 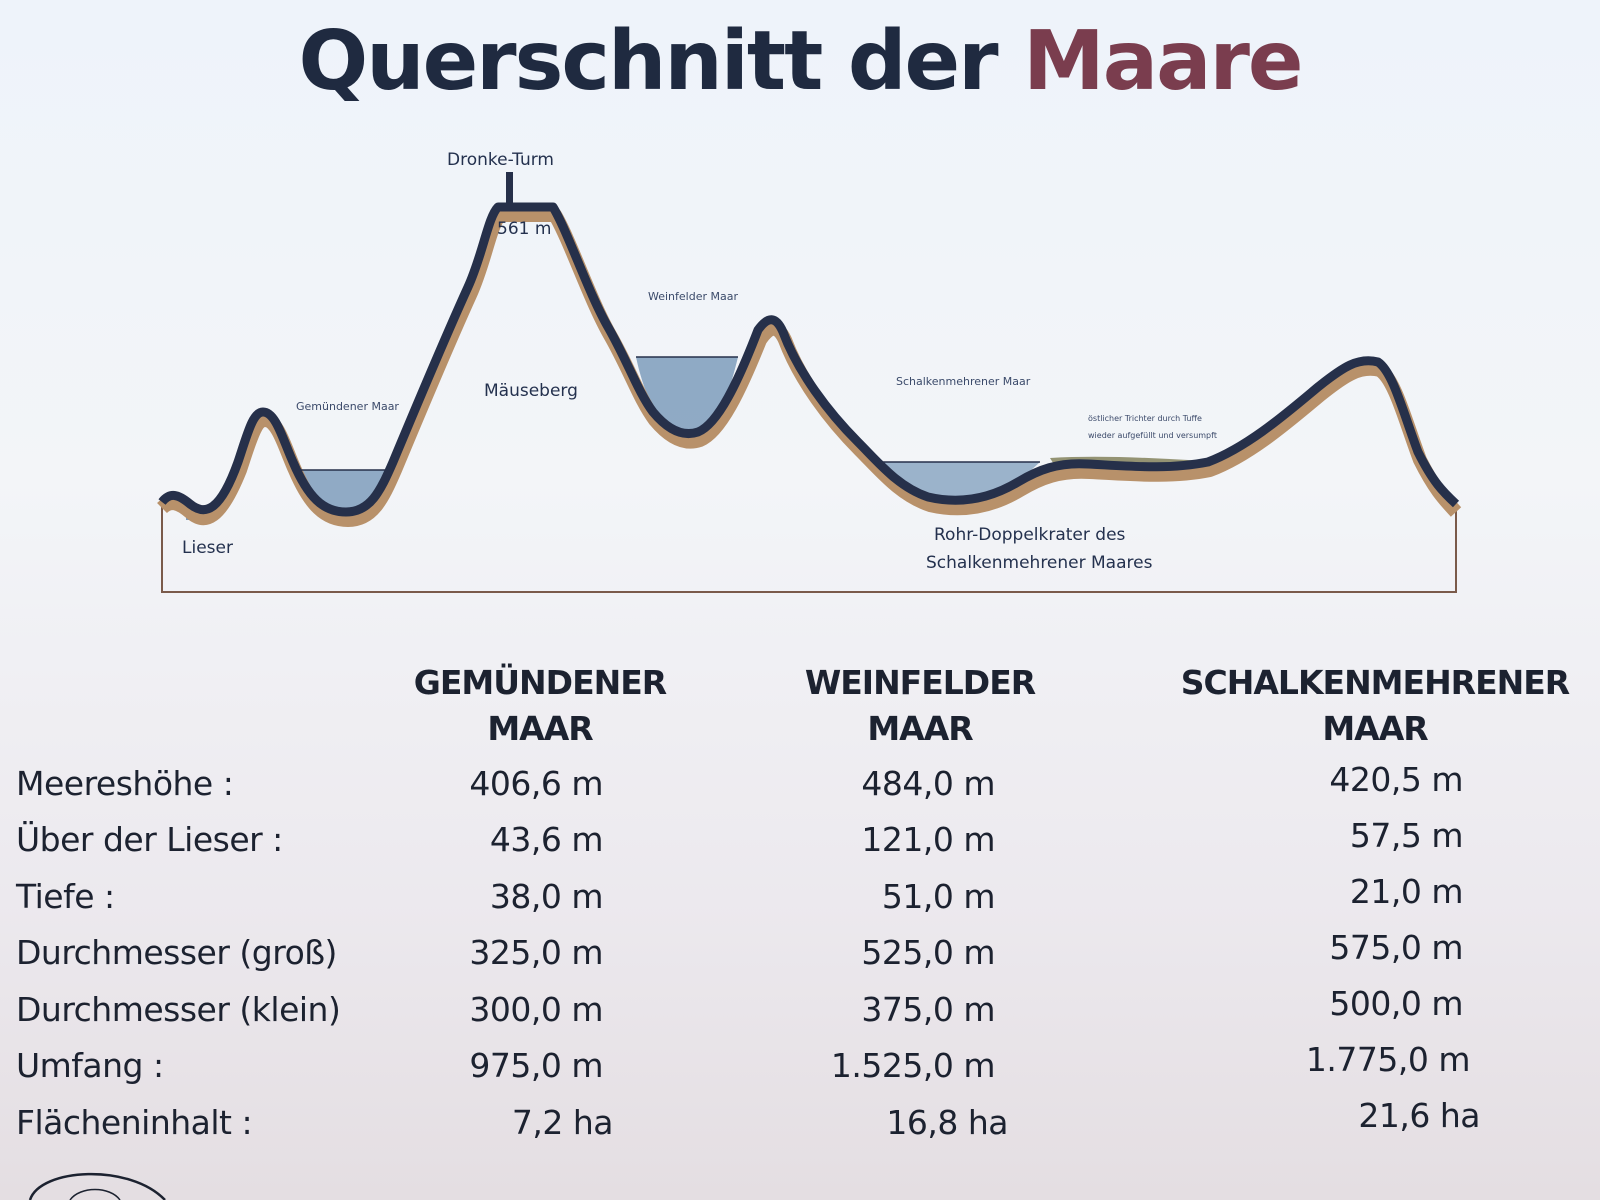 What do you see at coordinates (536, 1065) in the screenshot?
I see `table-cell: 975,0 m` at bounding box center [536, 1065].